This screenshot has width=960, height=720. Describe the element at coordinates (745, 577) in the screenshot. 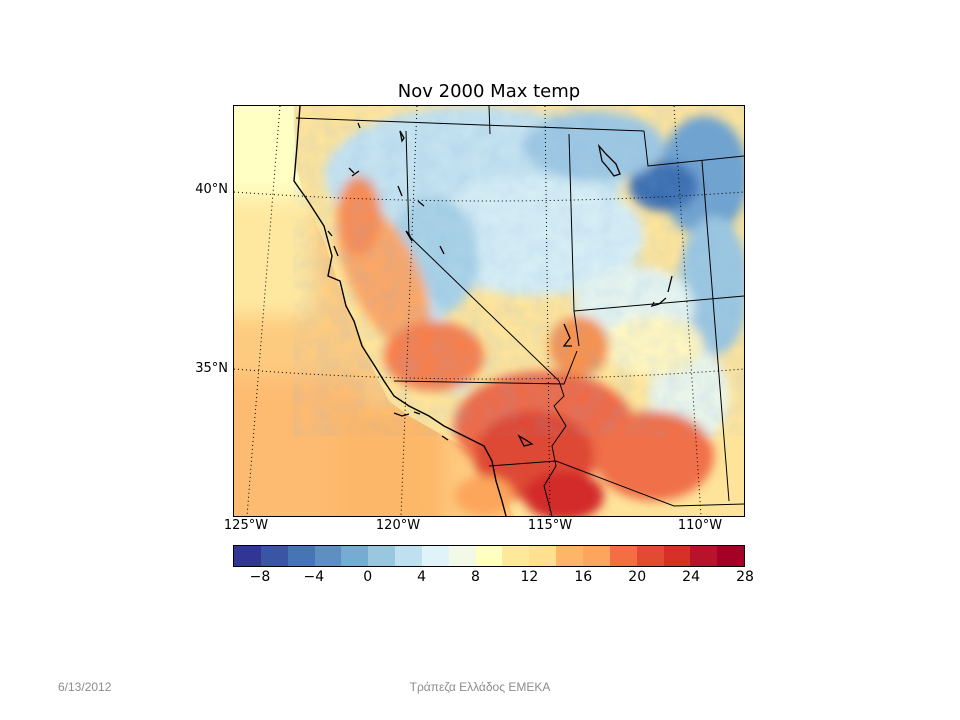

I see `colorbar-tick-label: 28` at that location.